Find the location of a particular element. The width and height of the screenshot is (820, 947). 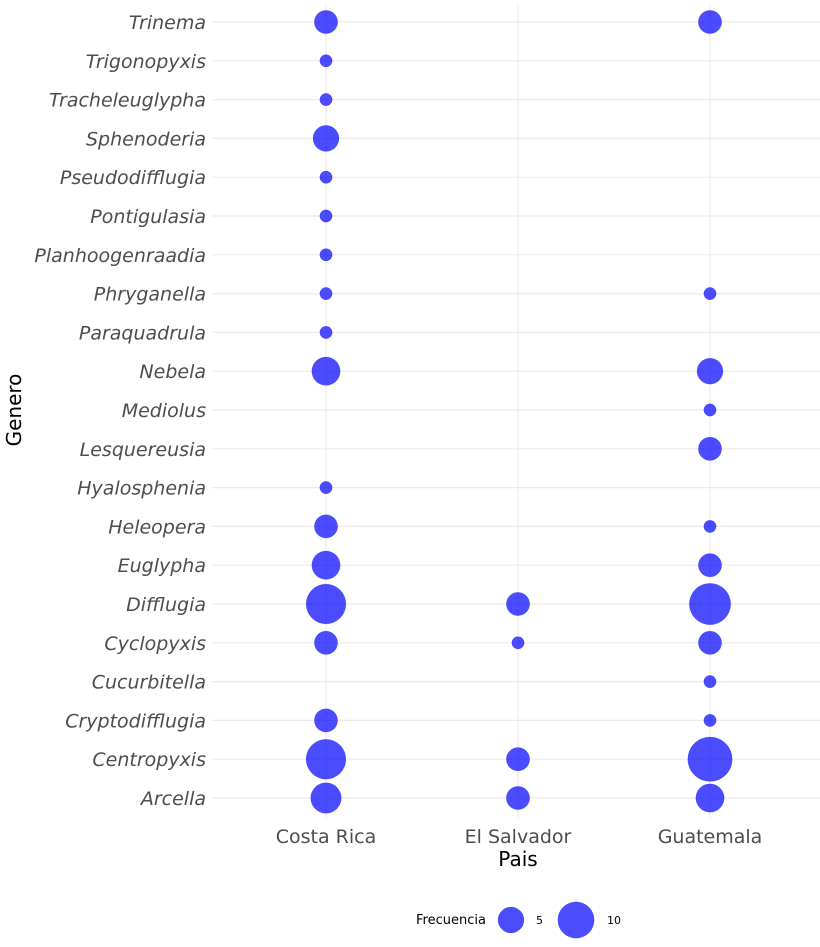

point-guatemala-difflugia is located at coordinates (710, 604).